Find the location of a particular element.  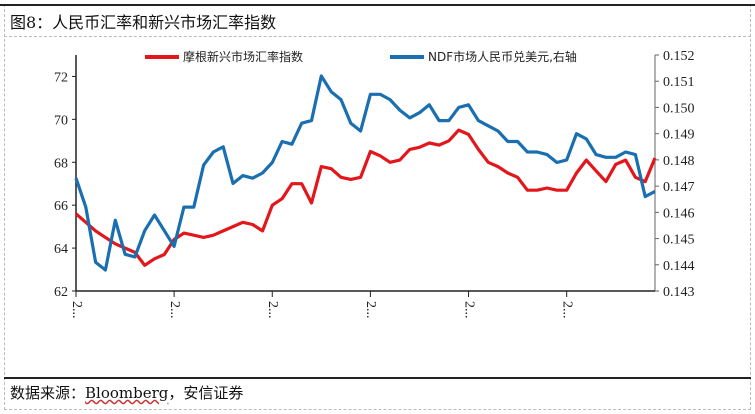

source-suffix: ，安信证券 is located at coordinates (206, 393).